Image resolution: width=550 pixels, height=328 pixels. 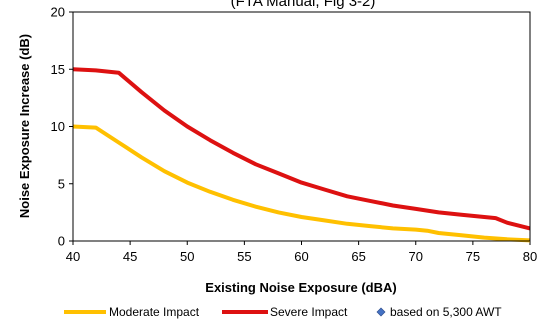 I want to click on y-tick-label: 10, so click(x=58, y=126).